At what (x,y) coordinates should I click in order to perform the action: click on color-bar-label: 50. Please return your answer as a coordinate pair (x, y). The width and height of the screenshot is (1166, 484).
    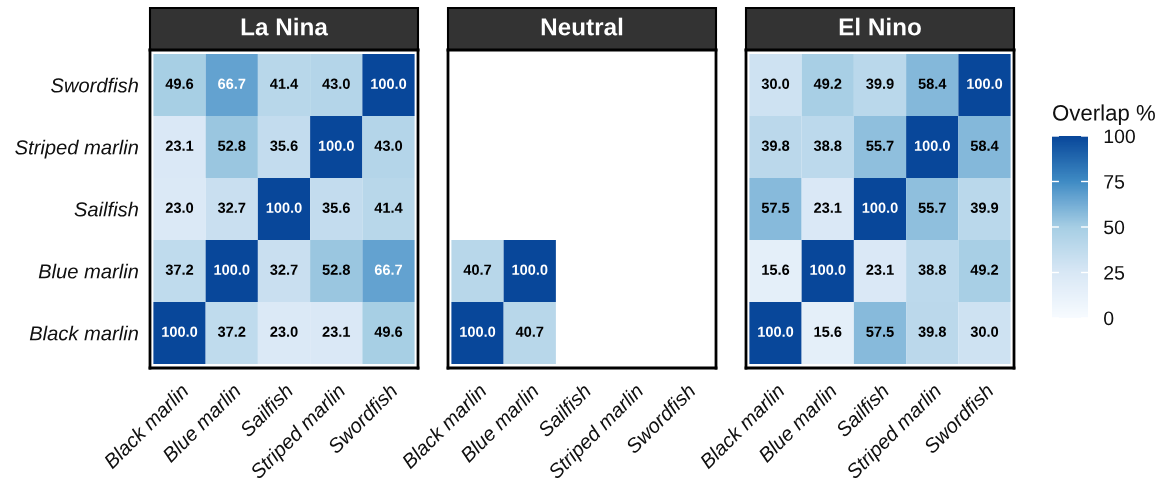
    Looking at the image, I should click on (1114, 227).